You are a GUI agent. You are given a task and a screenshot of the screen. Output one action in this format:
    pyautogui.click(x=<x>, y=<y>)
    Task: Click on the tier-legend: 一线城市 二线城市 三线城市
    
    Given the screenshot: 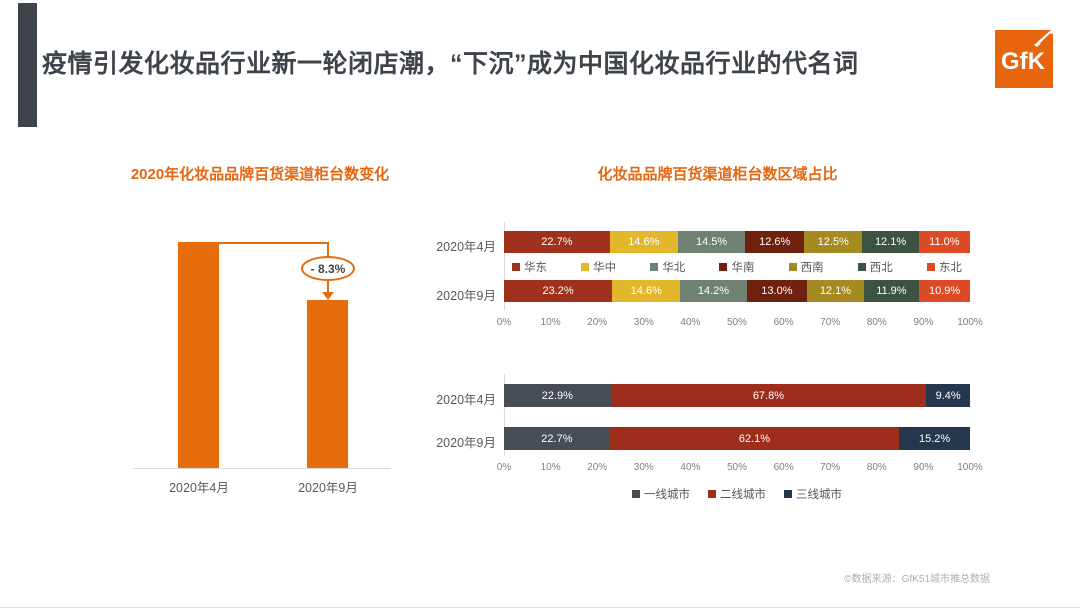 What is the action you would take?
    pyautogui.click(x=737, y=494)
    